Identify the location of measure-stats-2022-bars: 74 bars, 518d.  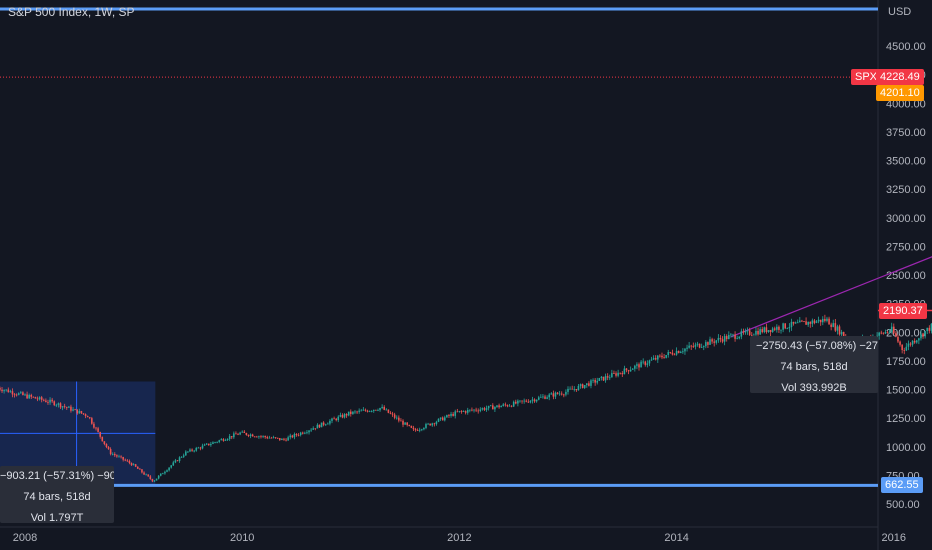
(814, 367).